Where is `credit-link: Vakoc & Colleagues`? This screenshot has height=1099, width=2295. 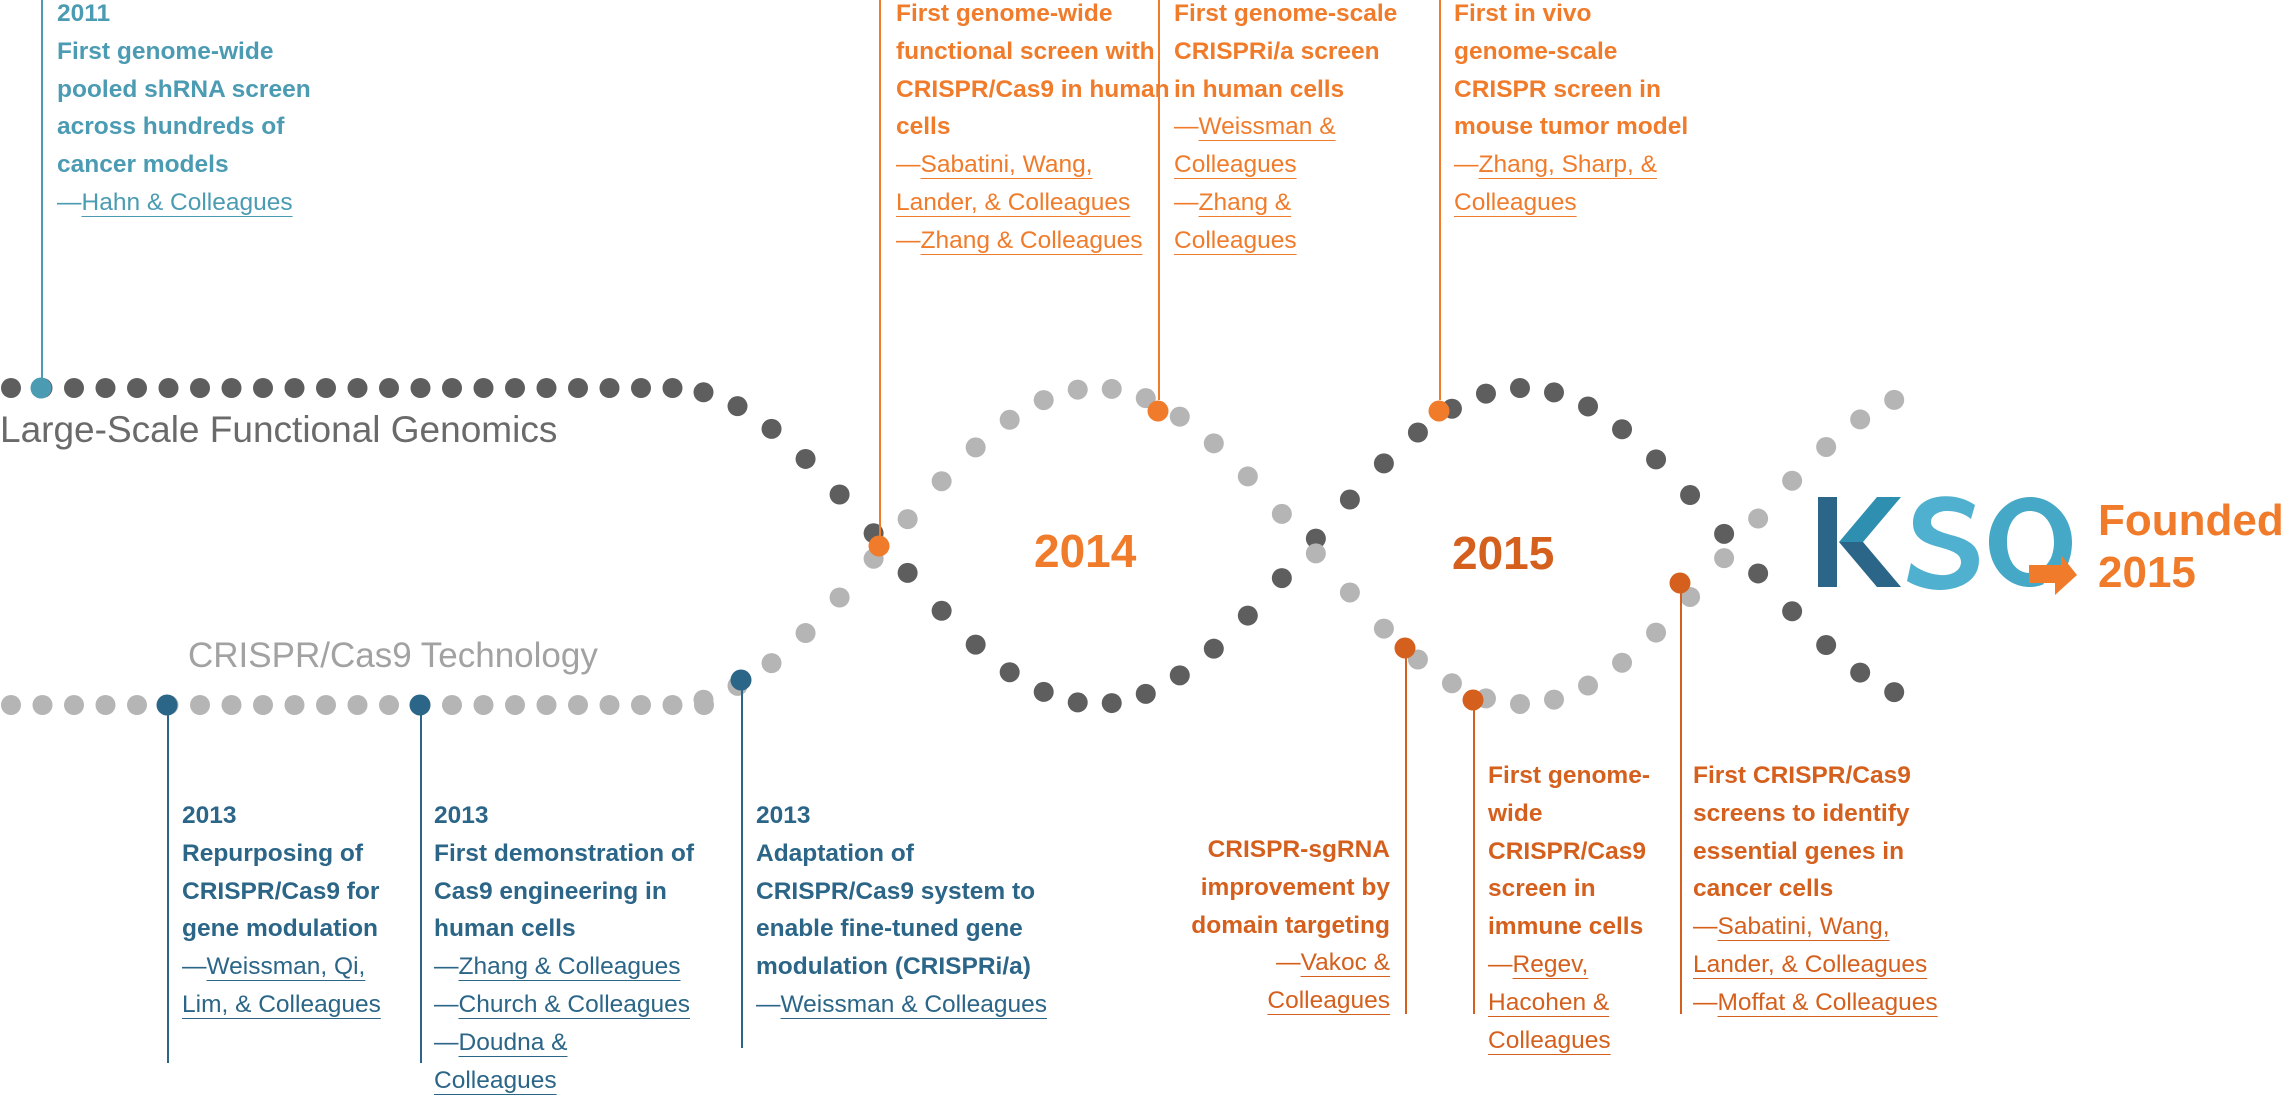
credit-link: Vakoc & Colleagues is located at coordinates (1328, 982).